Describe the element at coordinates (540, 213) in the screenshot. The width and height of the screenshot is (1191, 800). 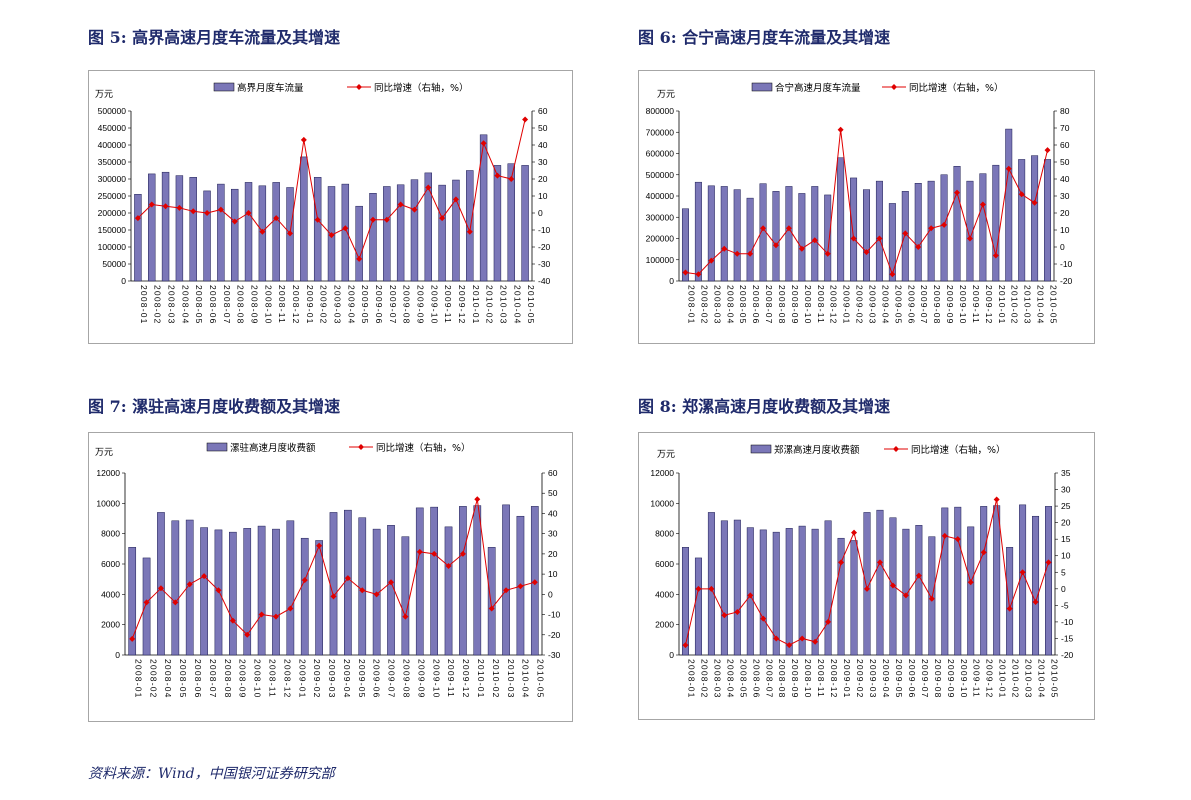
I see `y2-tick-label: 0` at that location.